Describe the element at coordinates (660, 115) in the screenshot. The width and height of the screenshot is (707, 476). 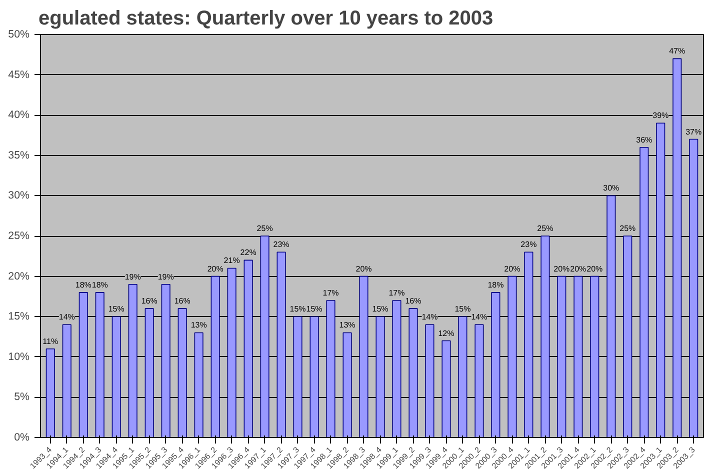
I see `data-label: 39%` at that location.